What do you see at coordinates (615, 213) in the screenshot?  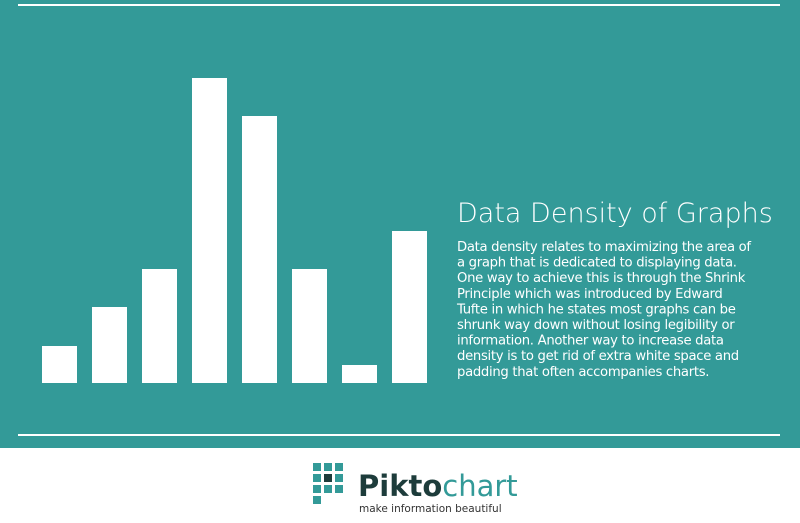 I see `chart-title: Data Density of Graphs` at bounding box center [615, 213].